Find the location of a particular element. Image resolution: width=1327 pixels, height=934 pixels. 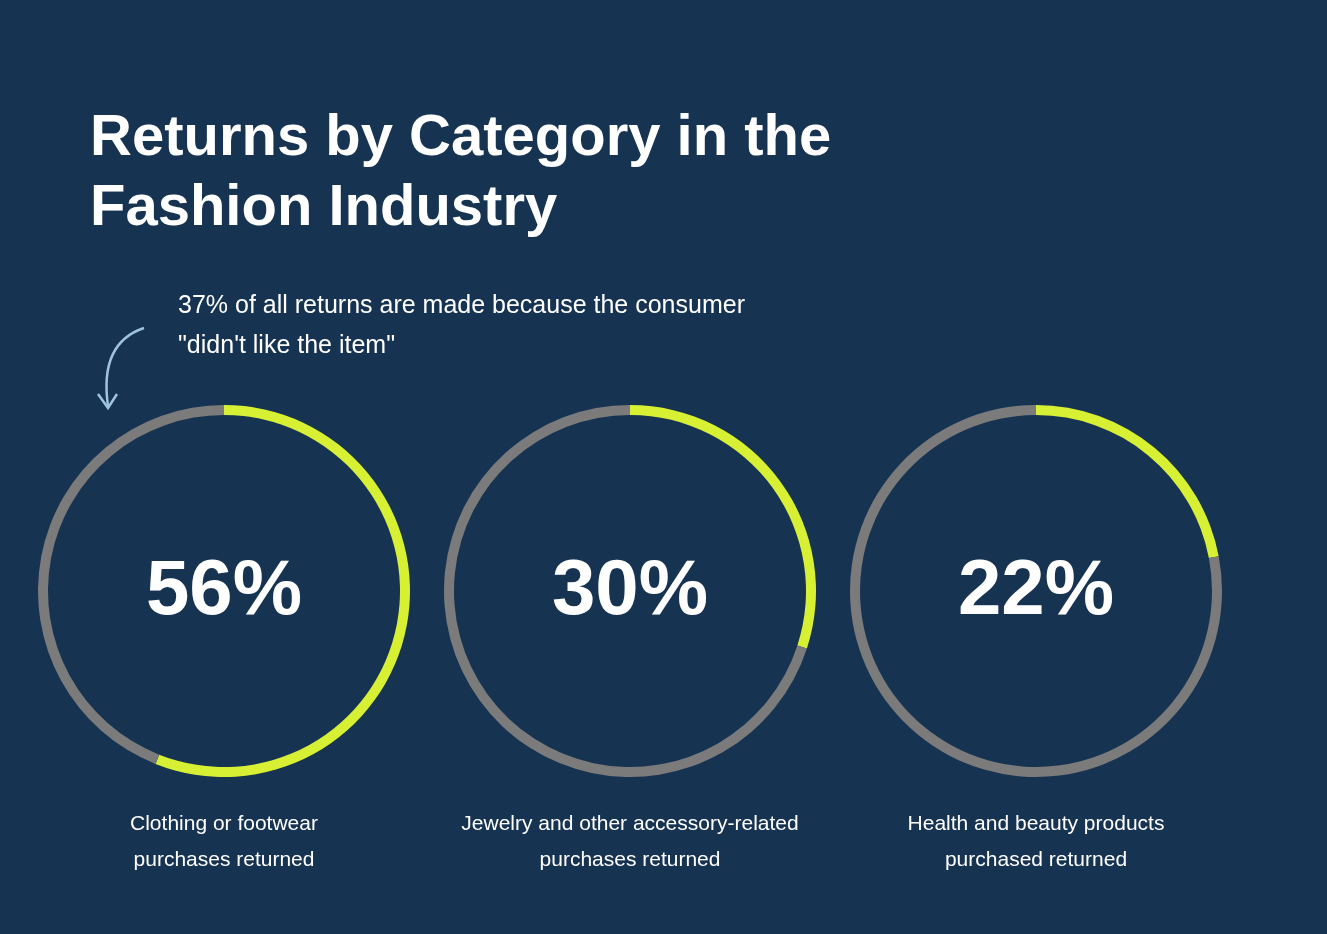

data-label: 22% is located at coordinates (1036, 587).